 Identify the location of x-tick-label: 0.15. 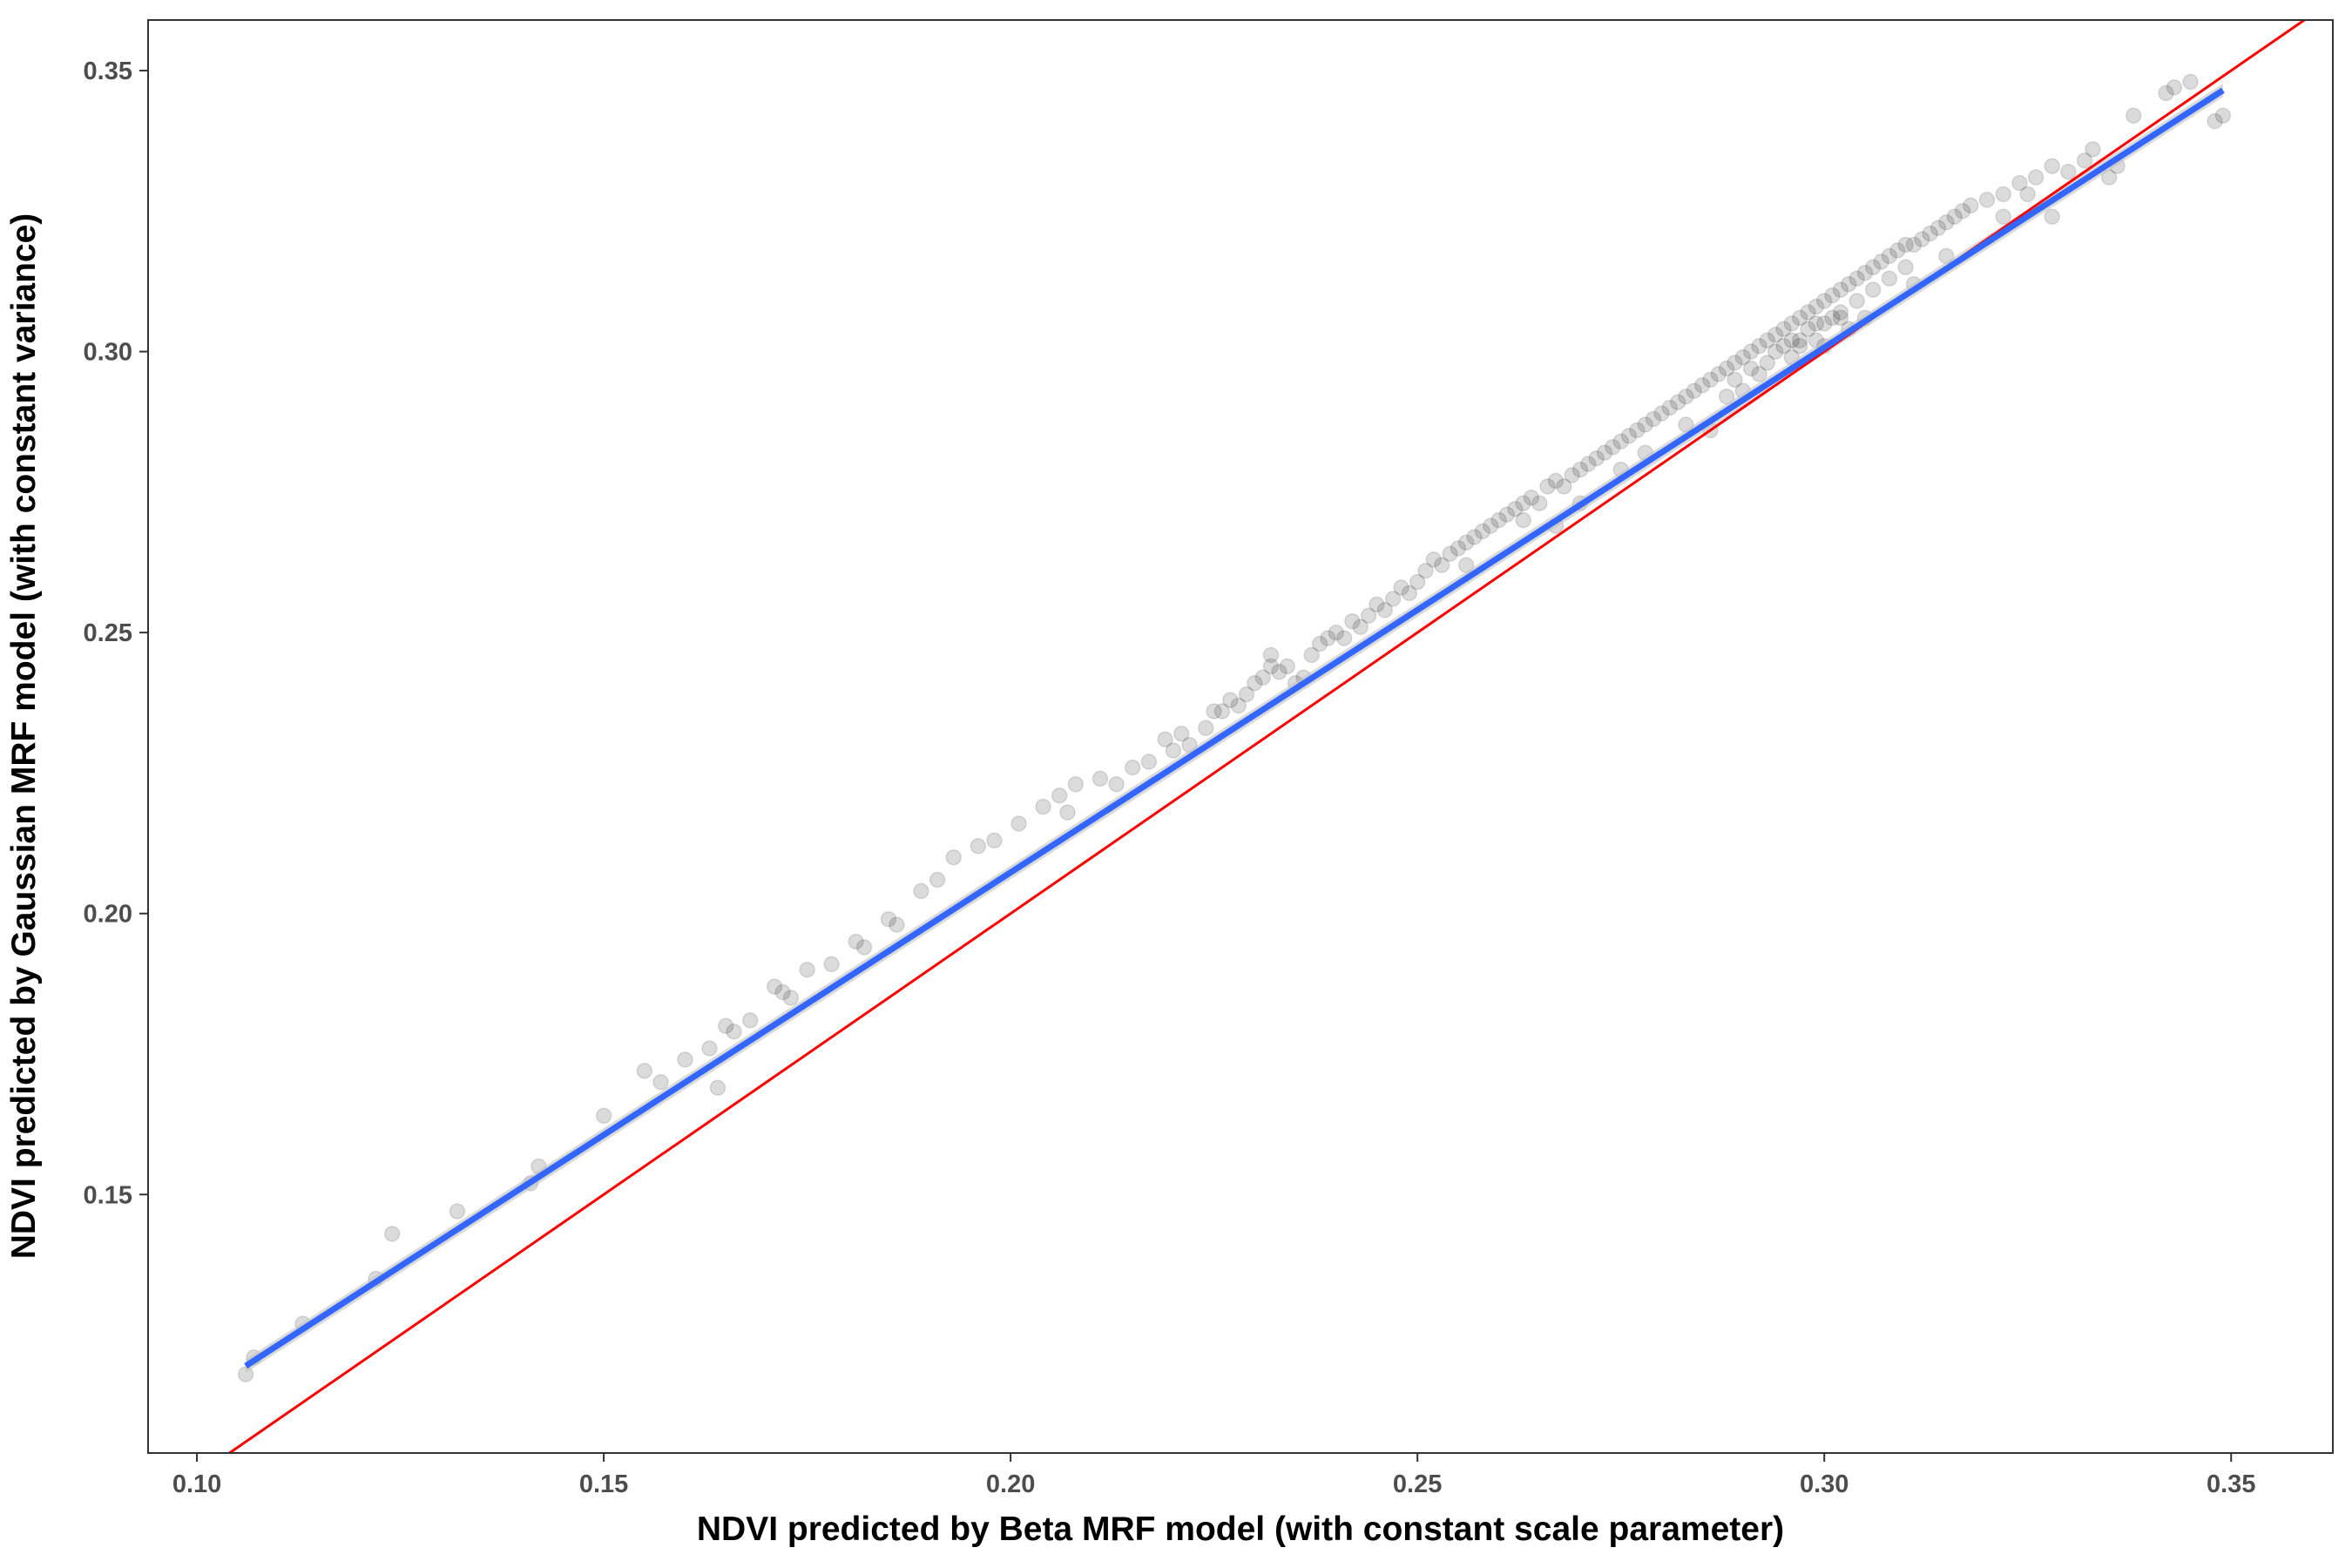
(603, 1484).